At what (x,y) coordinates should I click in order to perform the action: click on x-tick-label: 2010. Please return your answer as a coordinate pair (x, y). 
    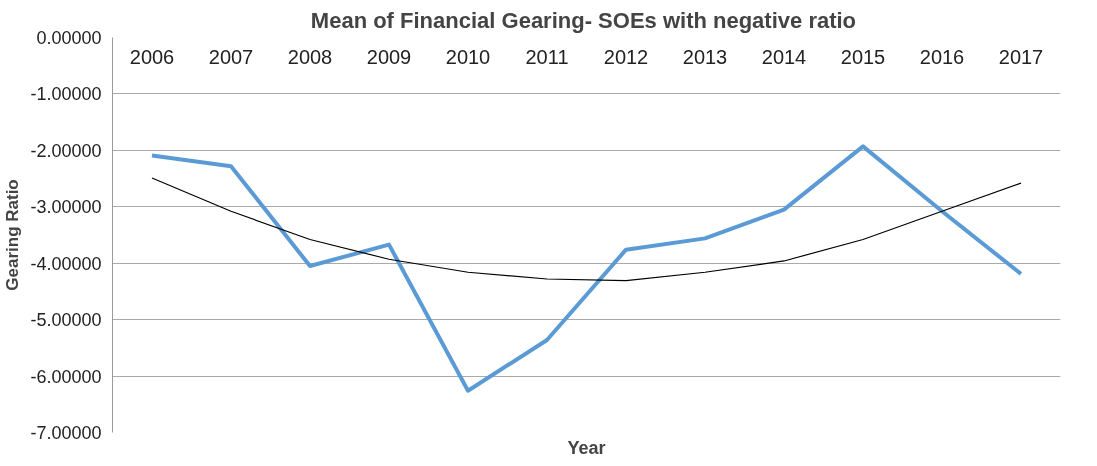
    Looking at the image, I should click on (468, 57).